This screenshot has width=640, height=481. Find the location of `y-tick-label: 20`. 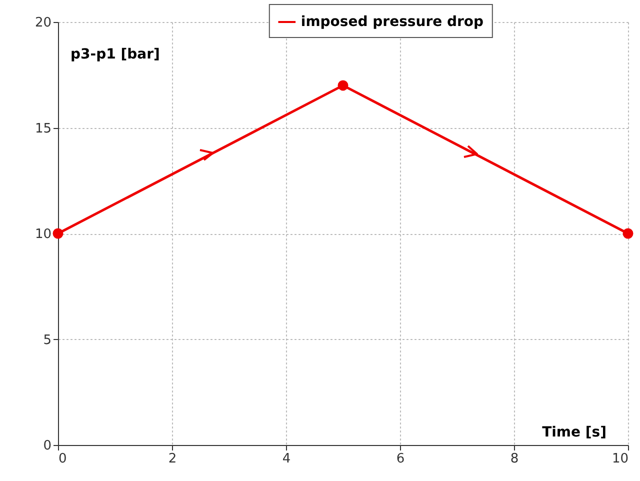

y-tick-label: 20 is located at coordinates (43, 23).